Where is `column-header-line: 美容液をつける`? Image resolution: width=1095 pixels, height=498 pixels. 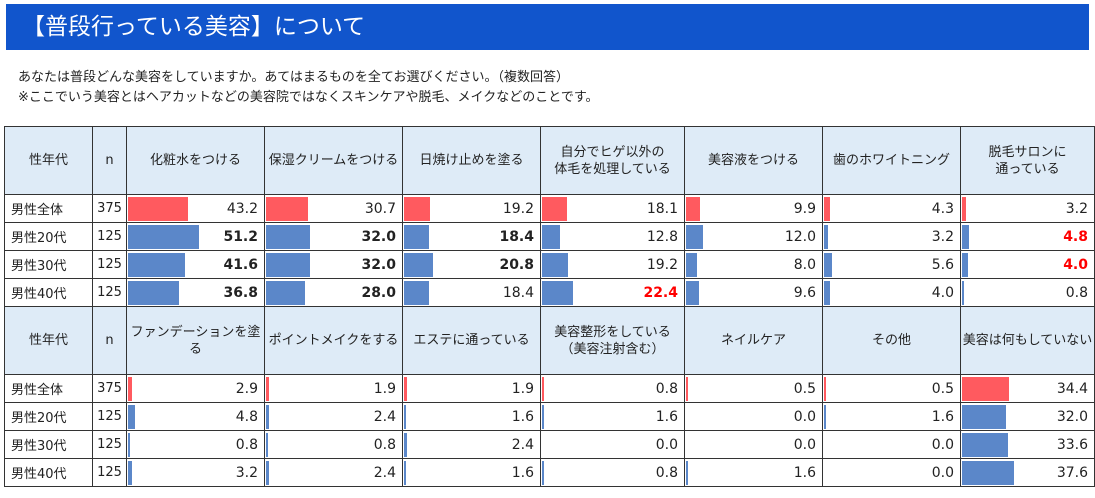
column-header-line: 美容液をつける is located at coordinates (753, 160).